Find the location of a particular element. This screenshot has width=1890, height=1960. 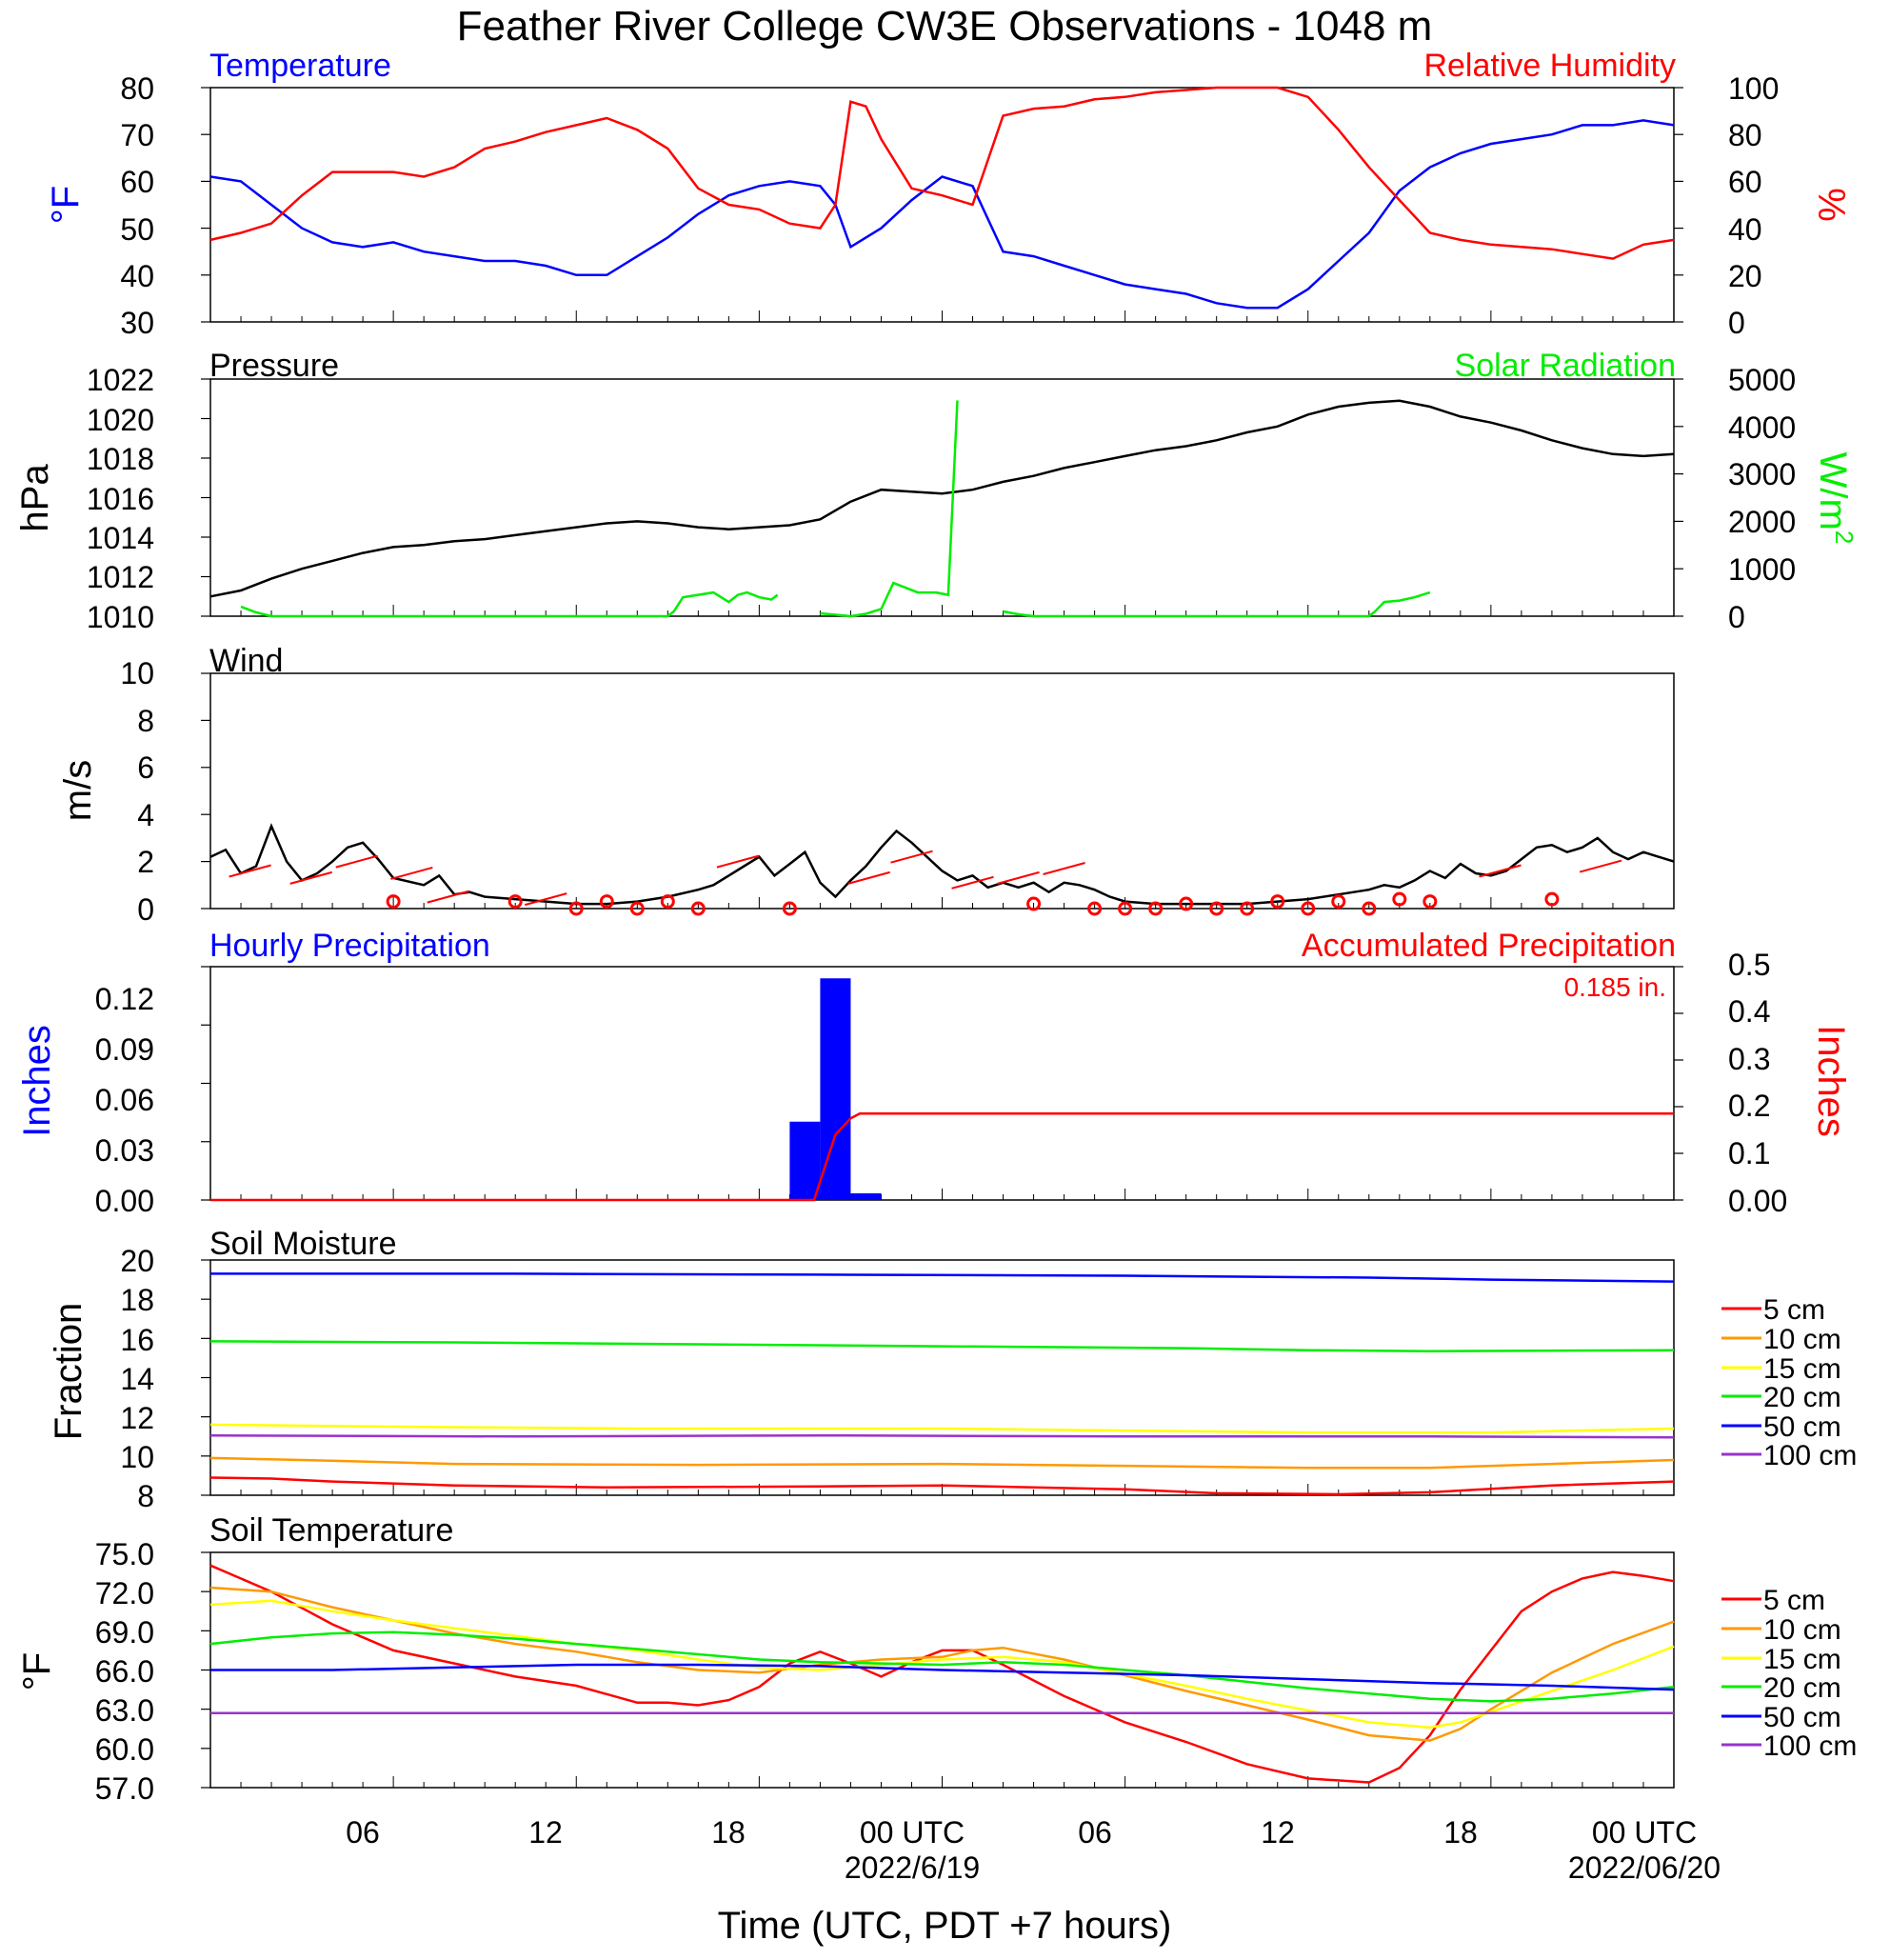

y-tick: 0.06 is located at coordinates (124, 1100).